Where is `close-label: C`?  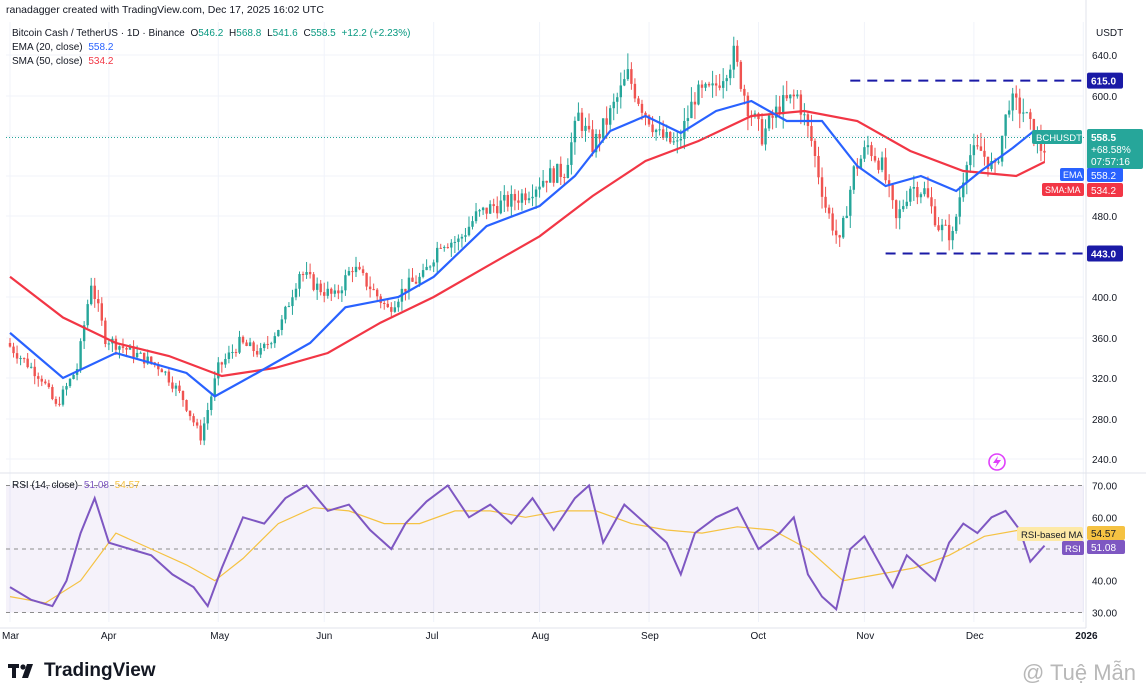
close-label: C is located at coordinates (307, 33).